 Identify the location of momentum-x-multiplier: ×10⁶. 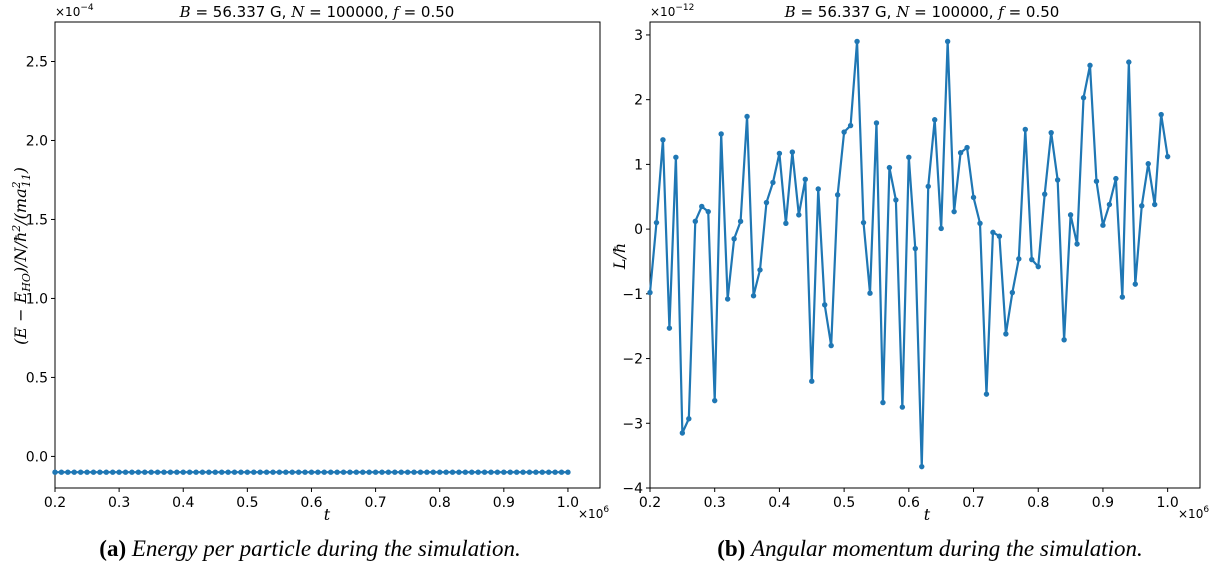
(1193, 513).